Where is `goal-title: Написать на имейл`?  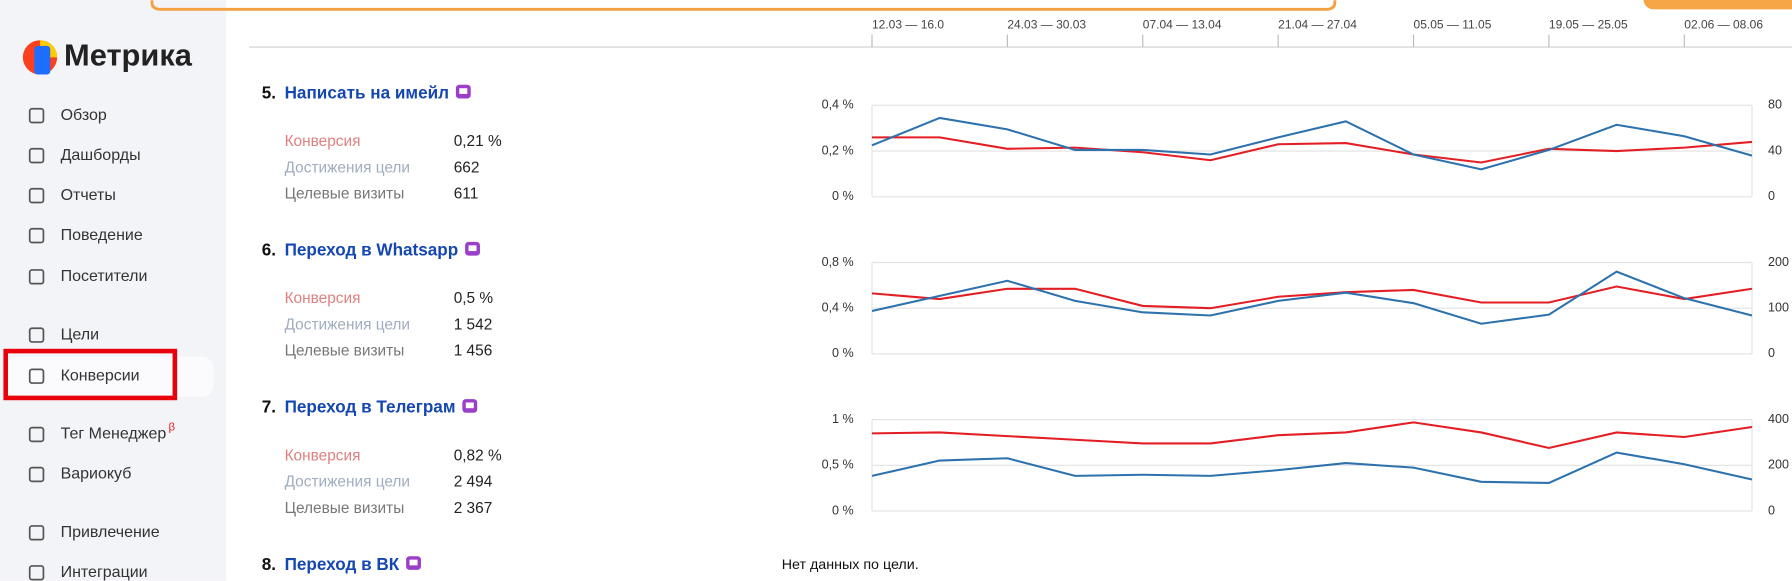 goal-title: Написать на имейл is located at coordinates (367, 92).